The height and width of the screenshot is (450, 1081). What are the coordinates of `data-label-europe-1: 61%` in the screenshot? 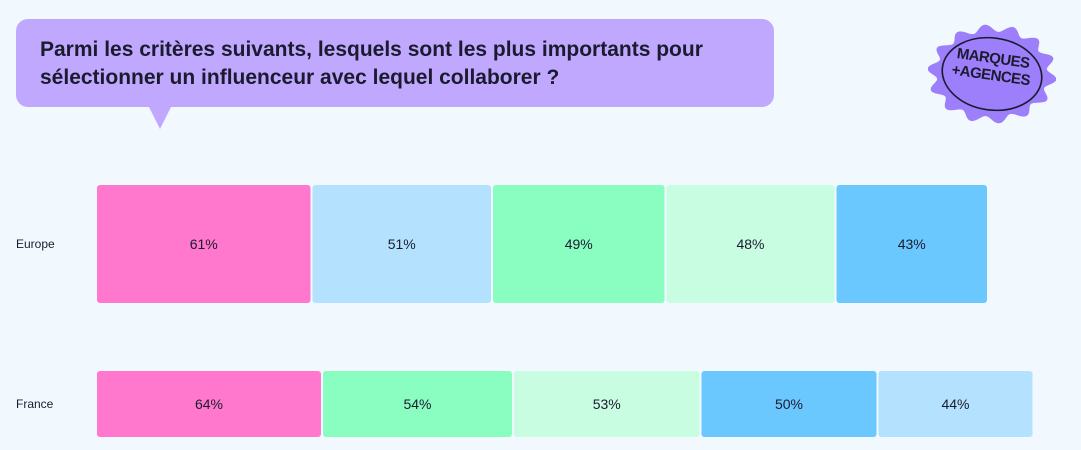 It's located at (204, 244).